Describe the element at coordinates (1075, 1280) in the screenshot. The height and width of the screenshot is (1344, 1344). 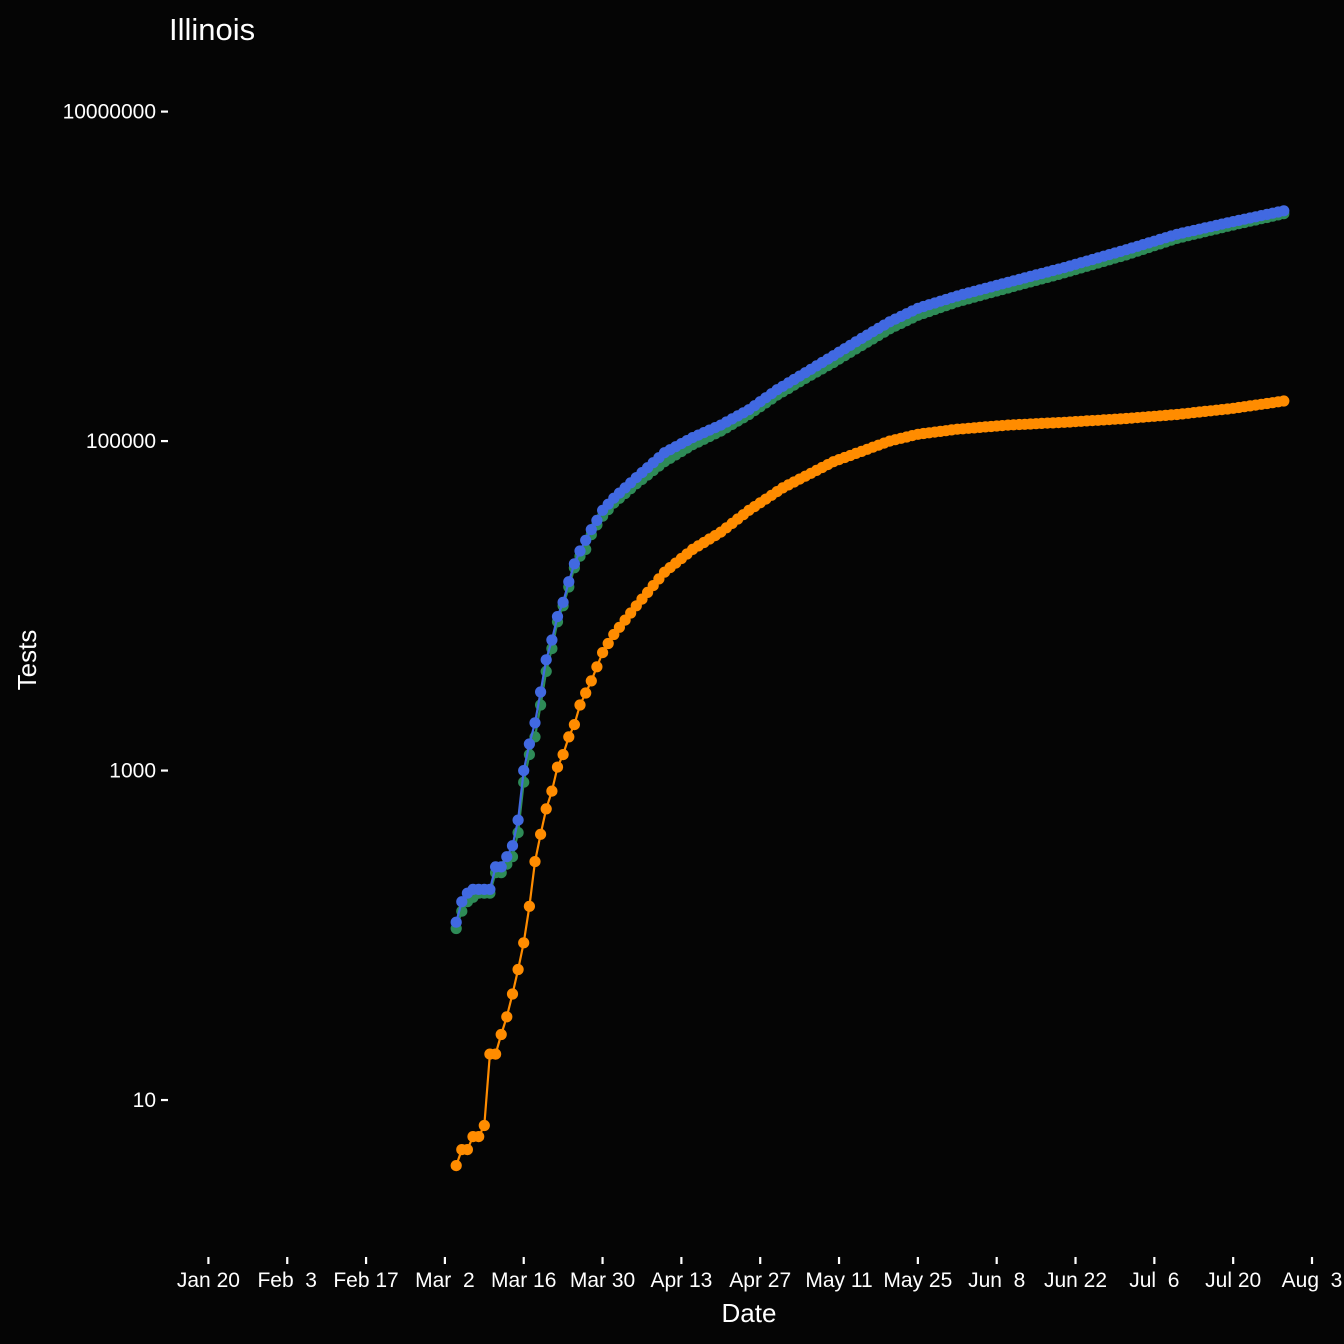
I see `x-tick-label: Jun 22` at that location.